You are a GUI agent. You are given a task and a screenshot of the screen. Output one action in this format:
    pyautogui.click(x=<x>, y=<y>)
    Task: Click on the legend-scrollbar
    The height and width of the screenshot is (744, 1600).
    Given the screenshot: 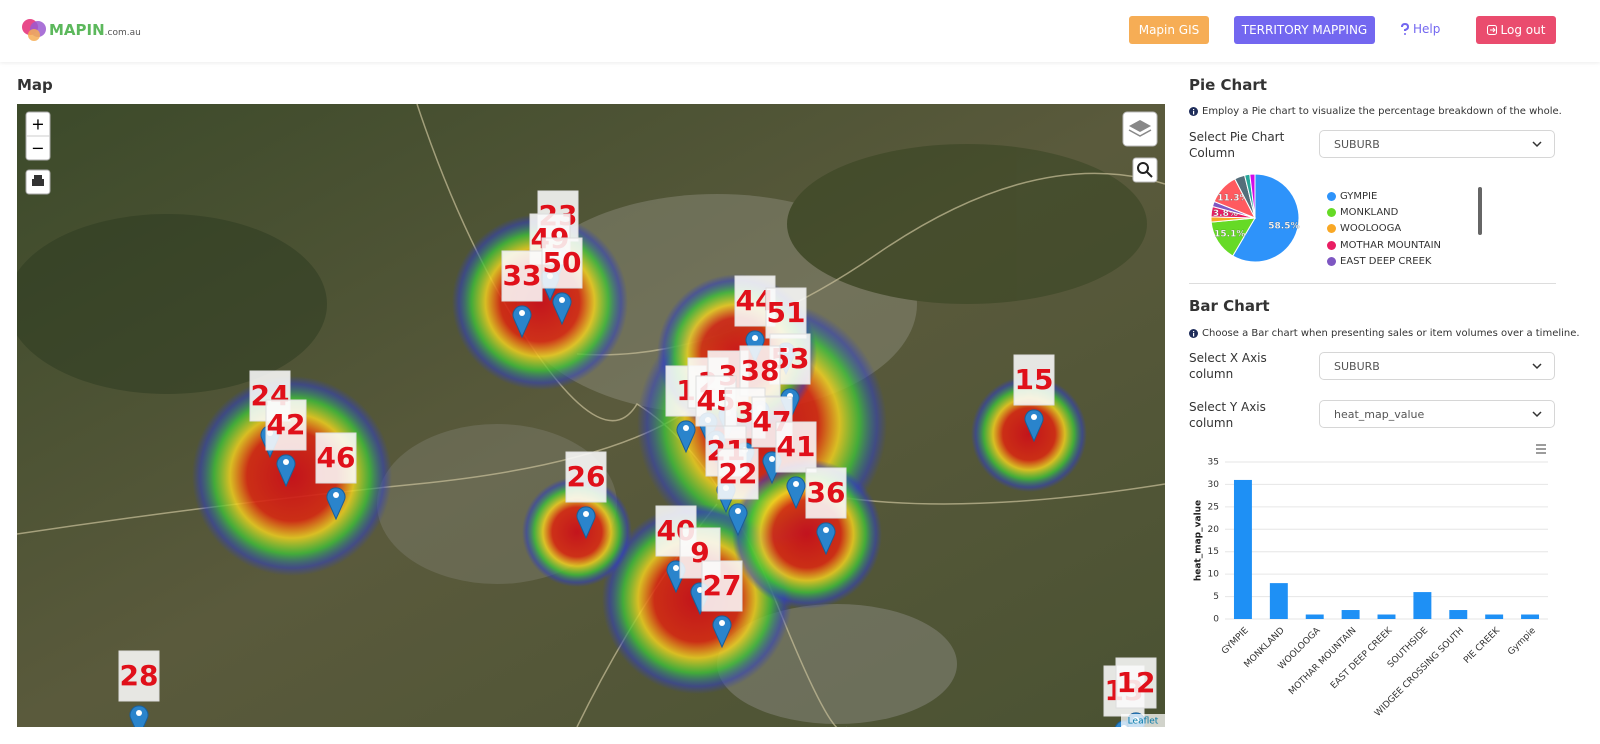 What is the action you would take?
    pyautogui.click(x=1480, y=211)
    